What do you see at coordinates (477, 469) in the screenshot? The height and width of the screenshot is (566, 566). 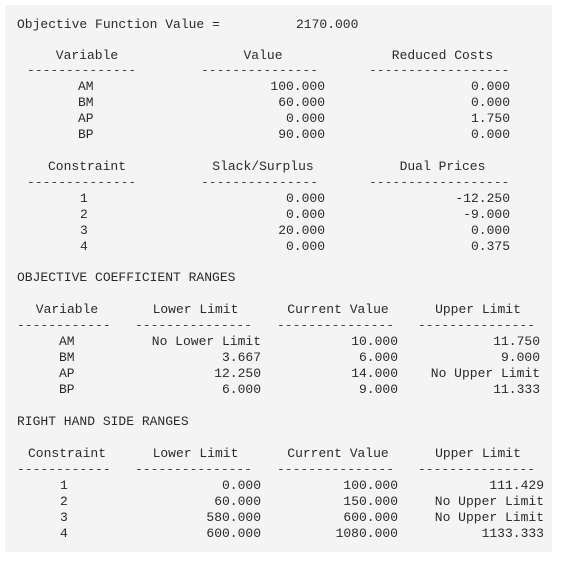 I see `rhs-dash-upper: ---------------` at bounding box center [477, 469].